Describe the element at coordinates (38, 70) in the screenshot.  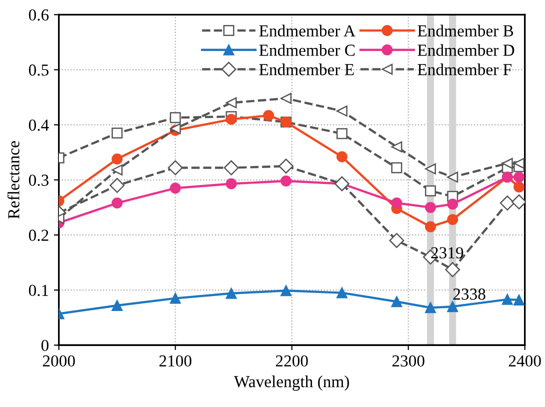
I see `y-tick-label: 0.5` at that location.